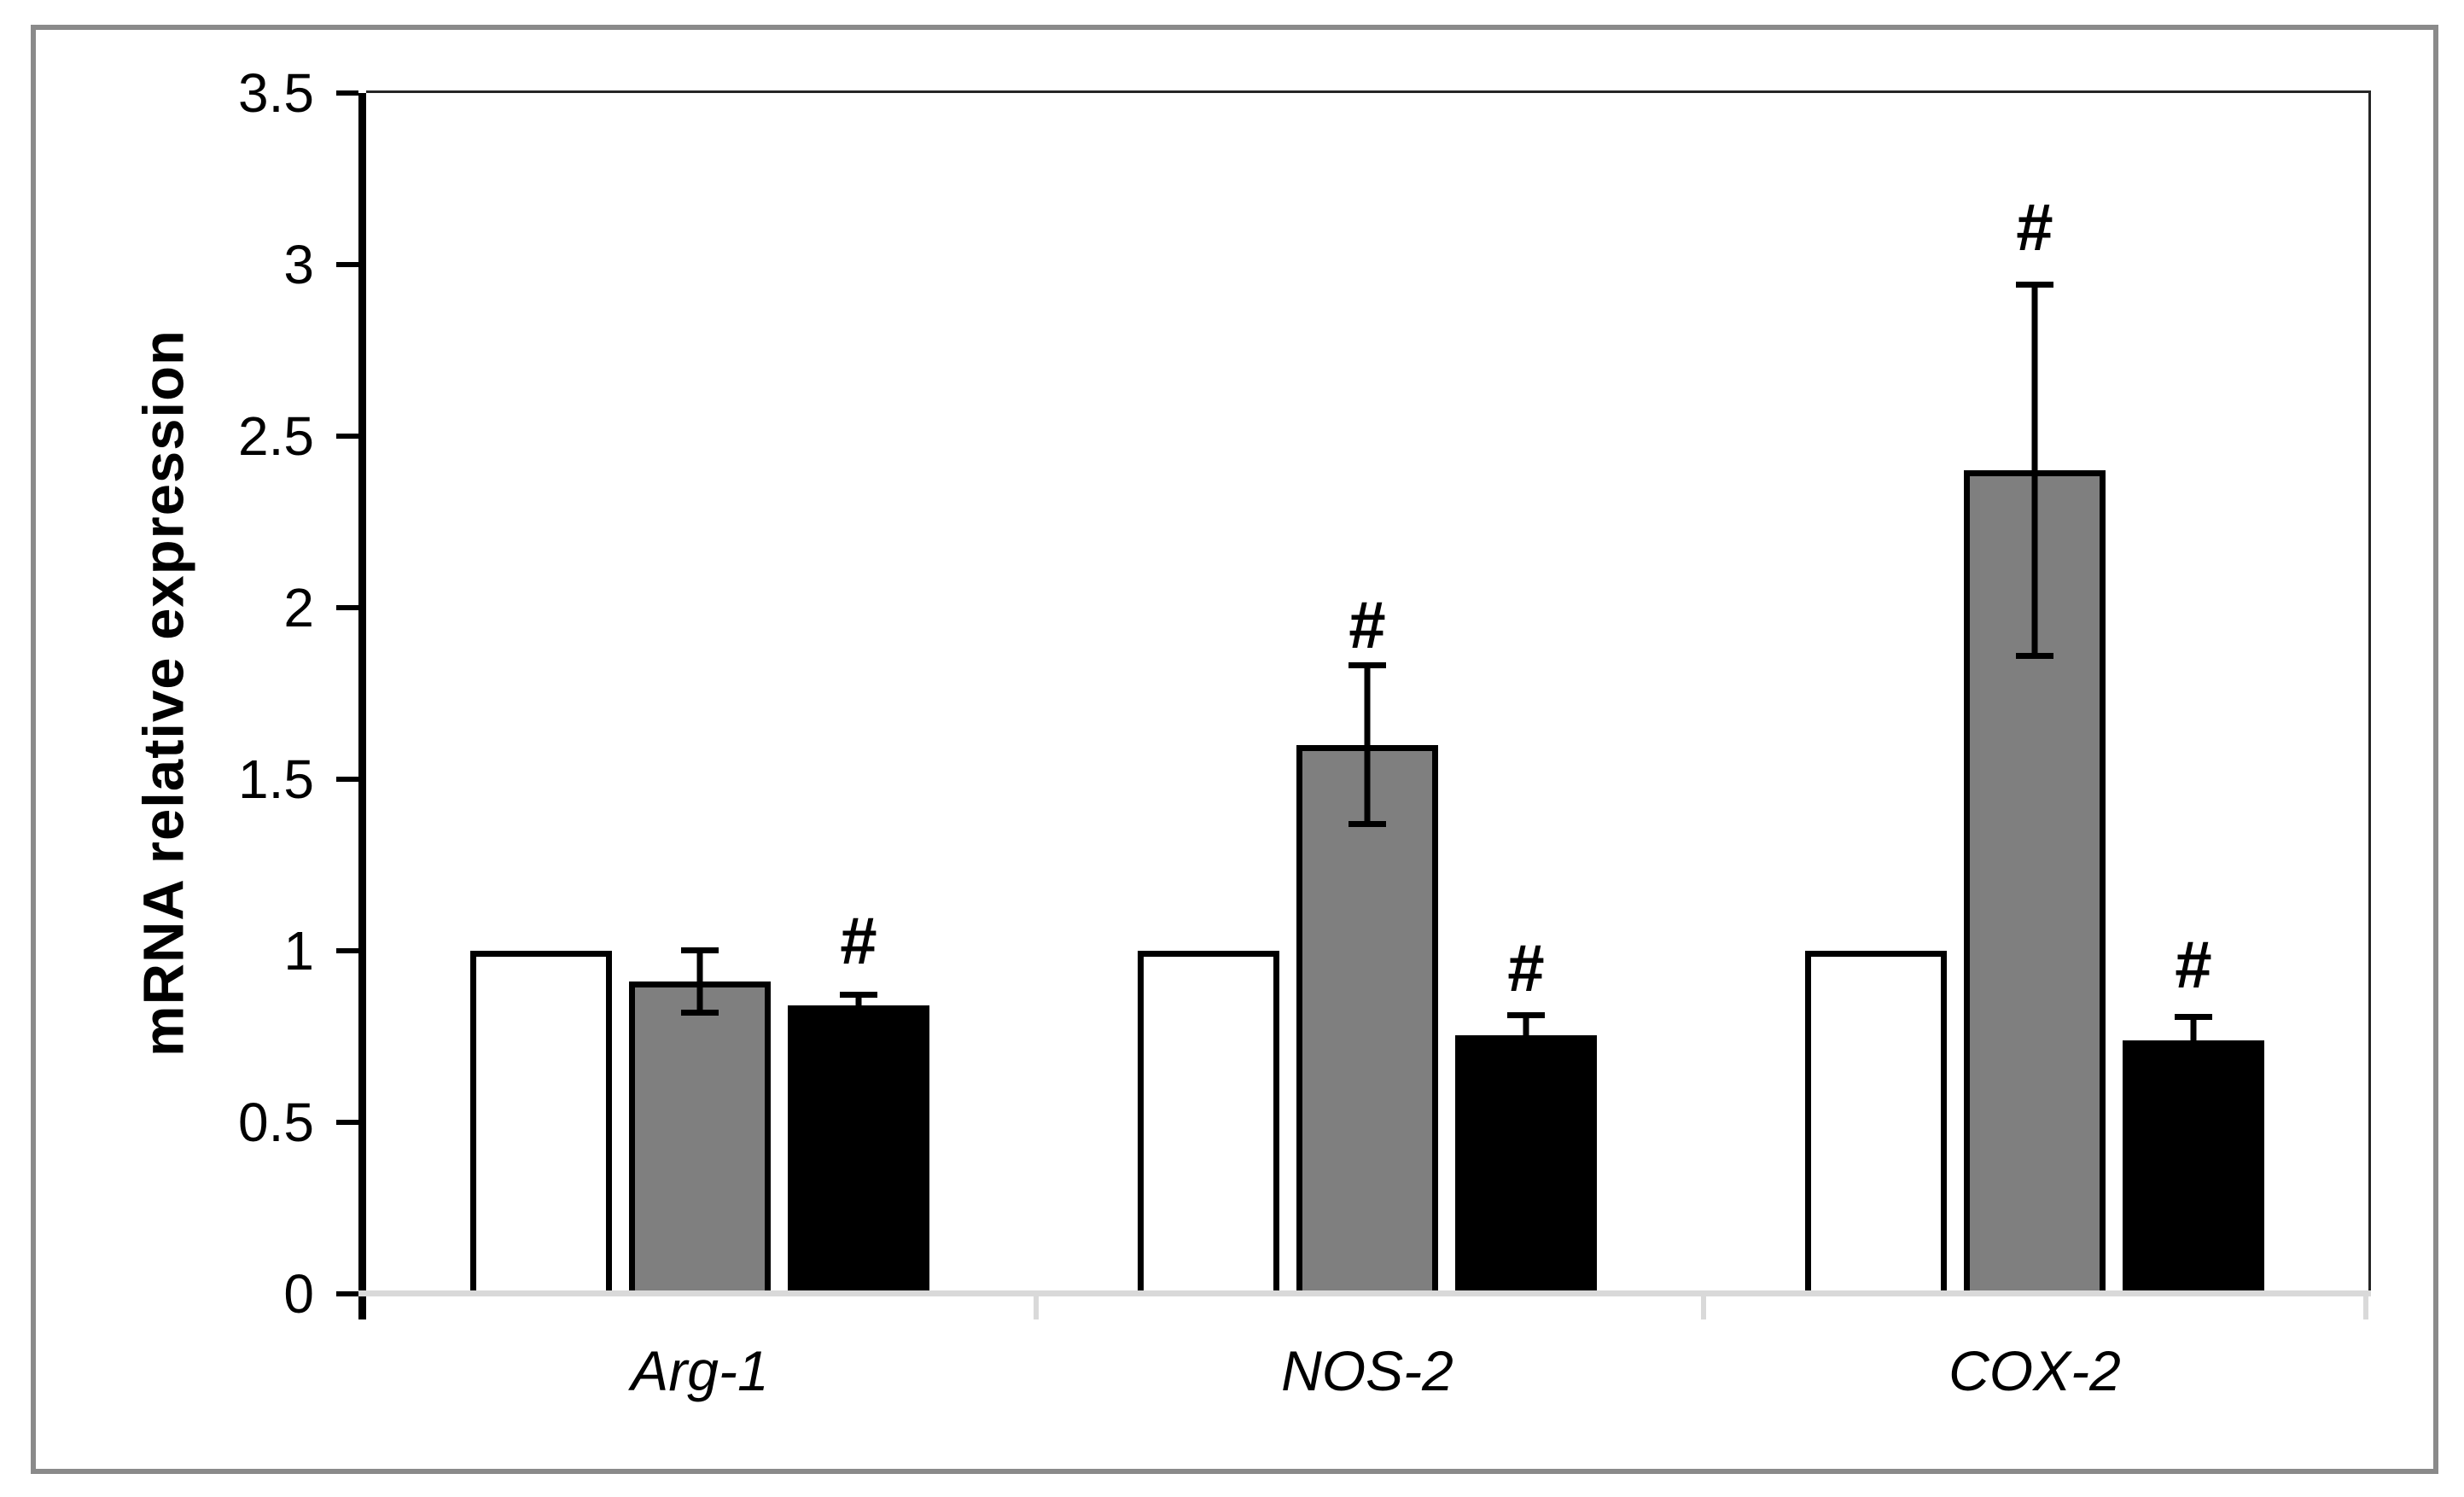  I want to click on y-axis-line, so click(362, 706).